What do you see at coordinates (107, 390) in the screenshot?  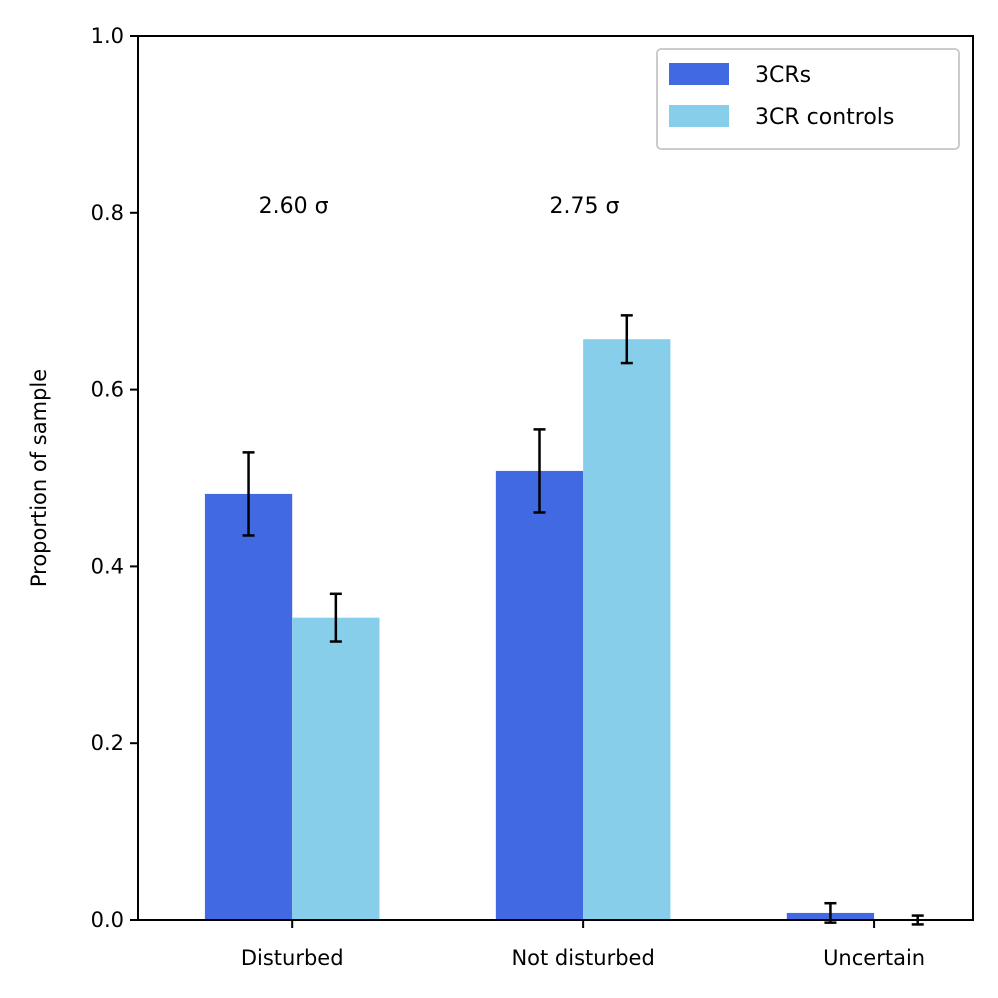 I see `y-tick-label-3: 0.6` at bounding box center [107, 390].